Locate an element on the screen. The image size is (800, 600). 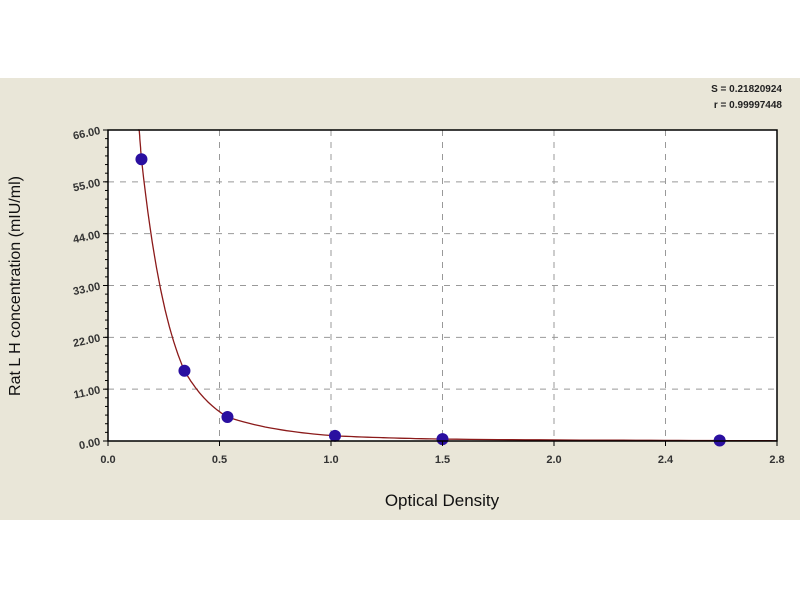
x-tick-label: 2.8 is located at coordinates (776, 460).